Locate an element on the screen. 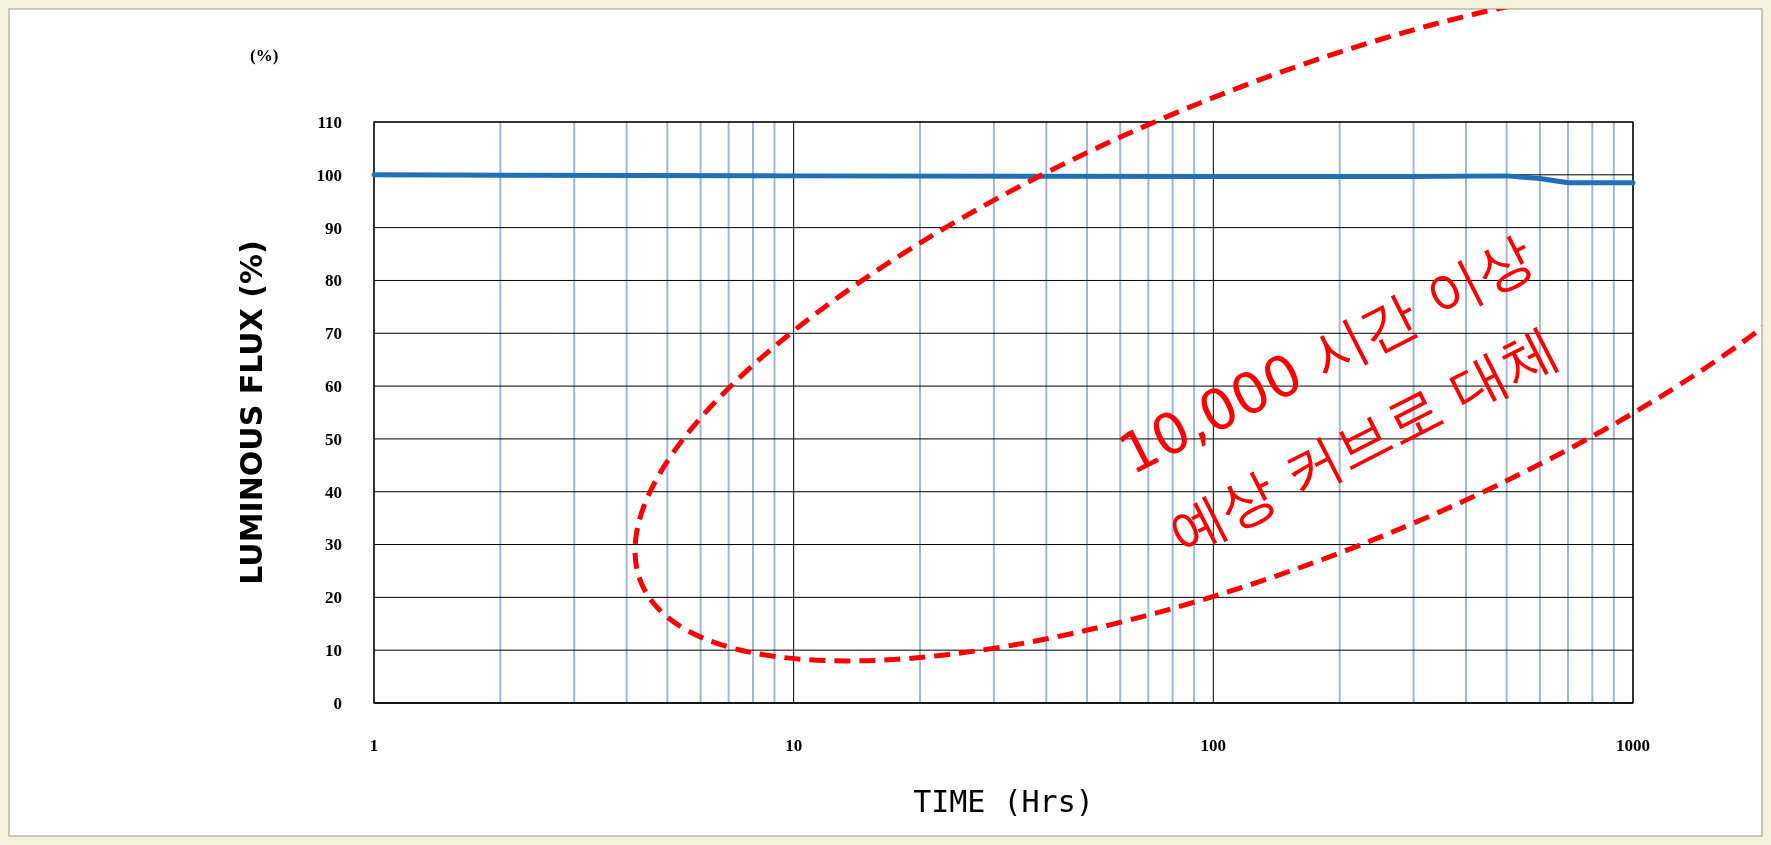 Image resolution: width=1771 pixels, height=845 pixels. y-axis-title: LUMINOUS FLUX (%) is located at coordinates (251, 412).